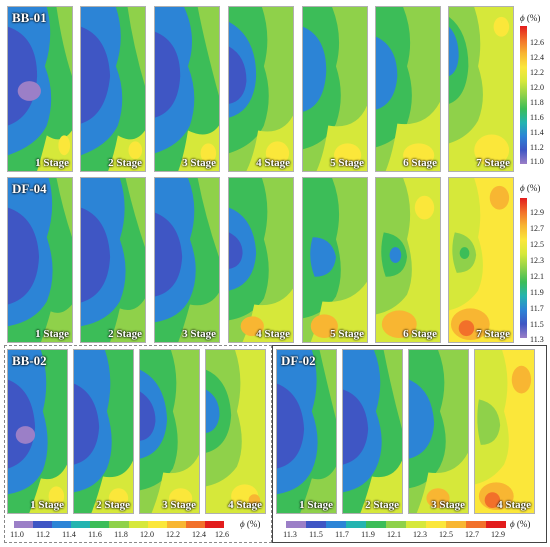 This screenshot has height=547, width=550. Describe the element at coordinates (29, 188) in the screenshot. I see `sample-label: DF-04` at that location.